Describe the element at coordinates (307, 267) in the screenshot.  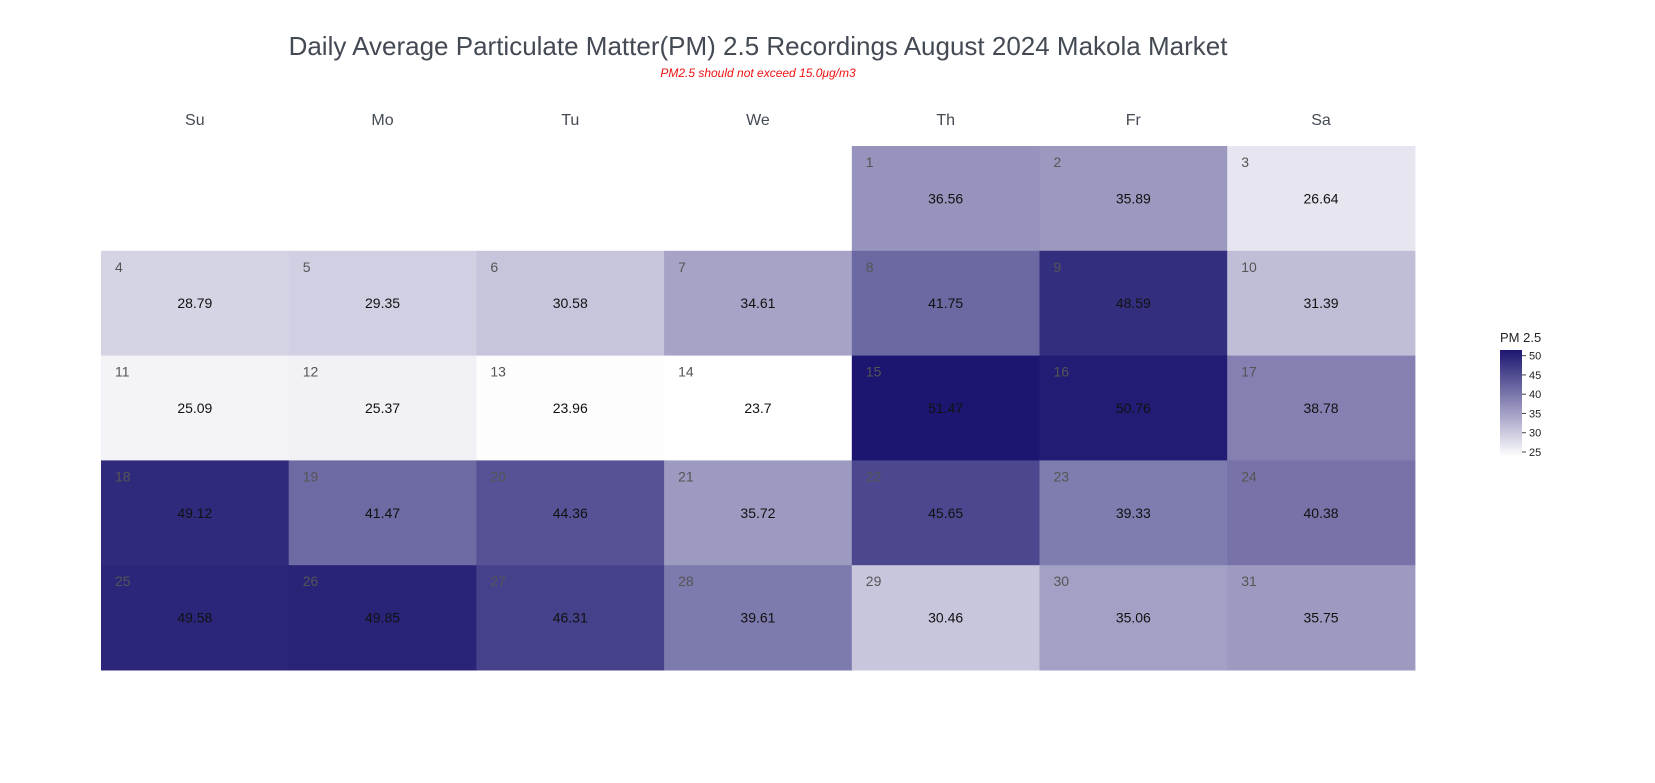
I see `day-number: 5` at that location.